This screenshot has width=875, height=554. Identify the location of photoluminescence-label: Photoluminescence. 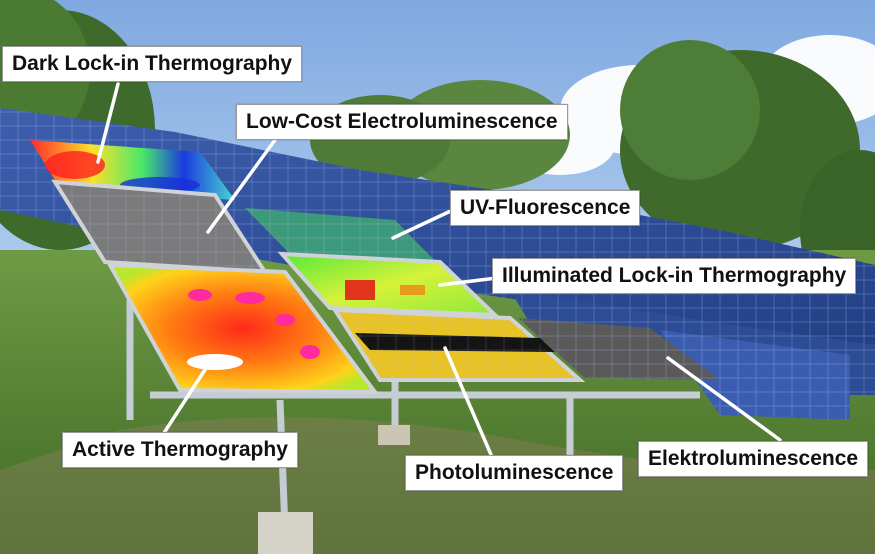
(514, 473).